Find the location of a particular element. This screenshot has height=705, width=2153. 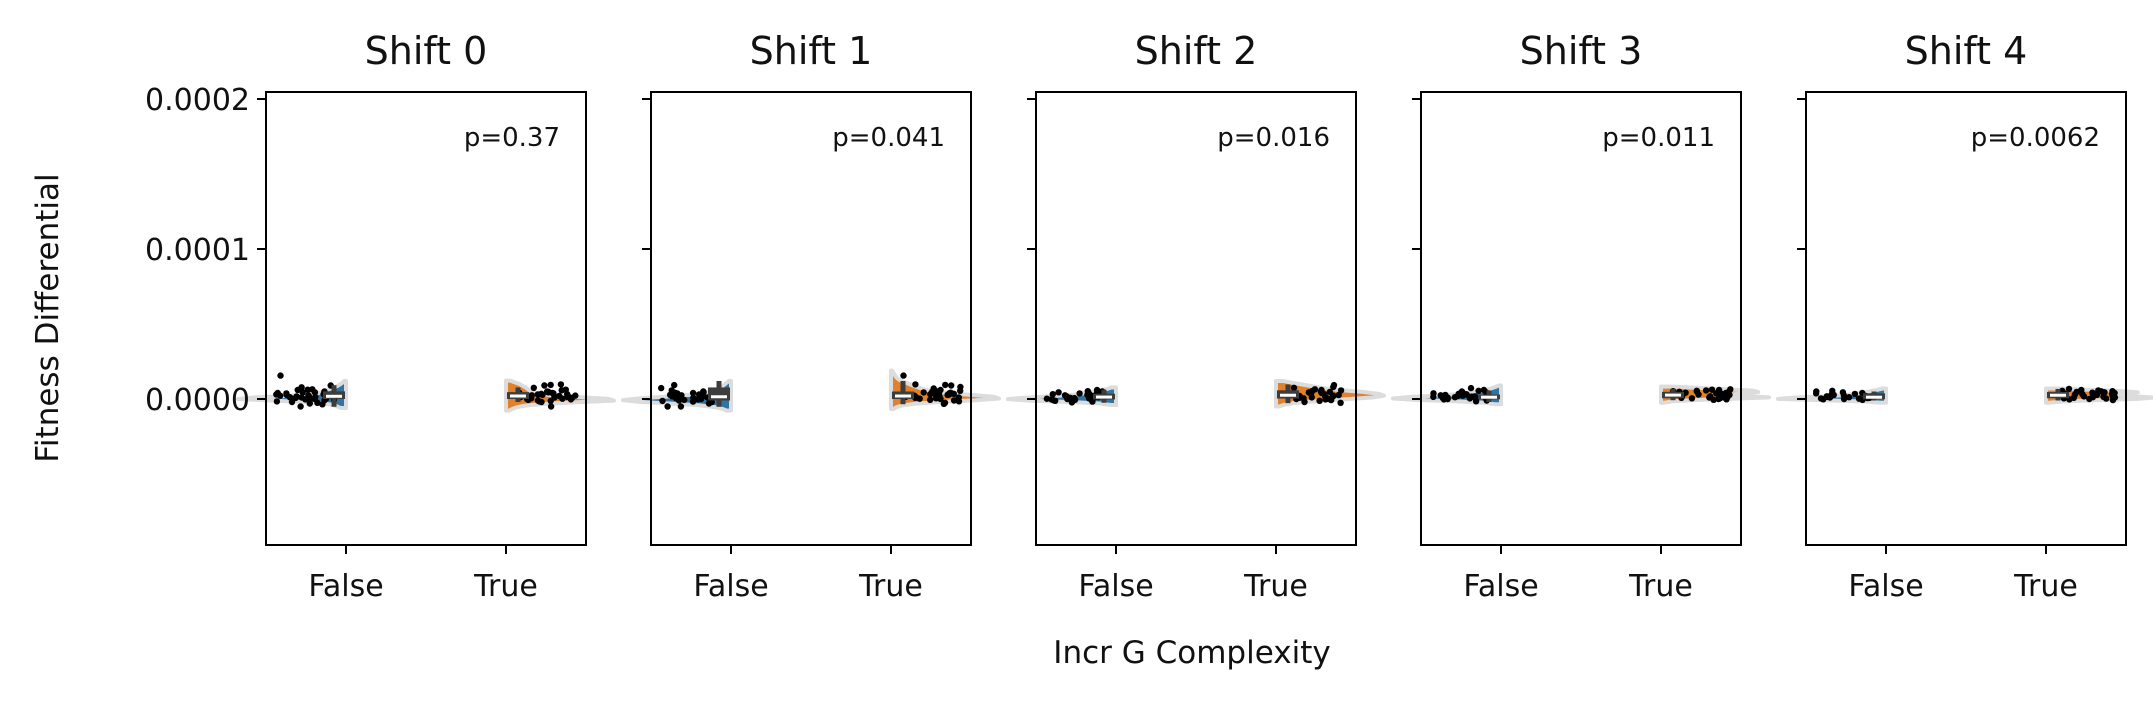

y-tick-label: 0.0002 is located at coordinates (197, 100).